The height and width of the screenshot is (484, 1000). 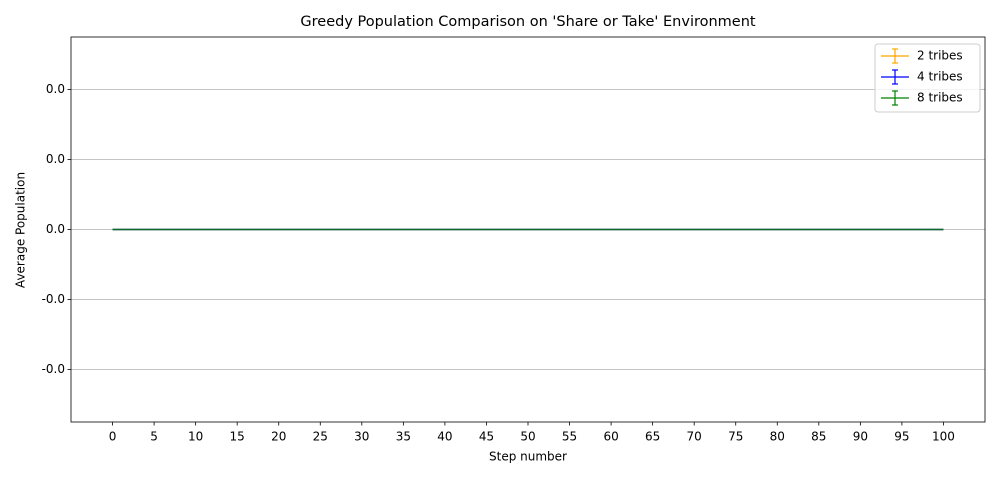 I want to click on x-tick-label: 20, so click(x=278, y=437).